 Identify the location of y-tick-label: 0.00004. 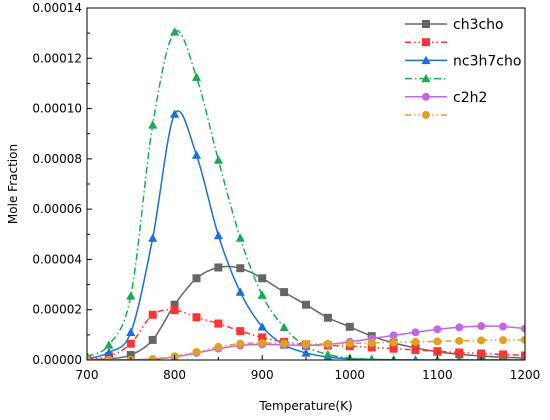
(57, 259).